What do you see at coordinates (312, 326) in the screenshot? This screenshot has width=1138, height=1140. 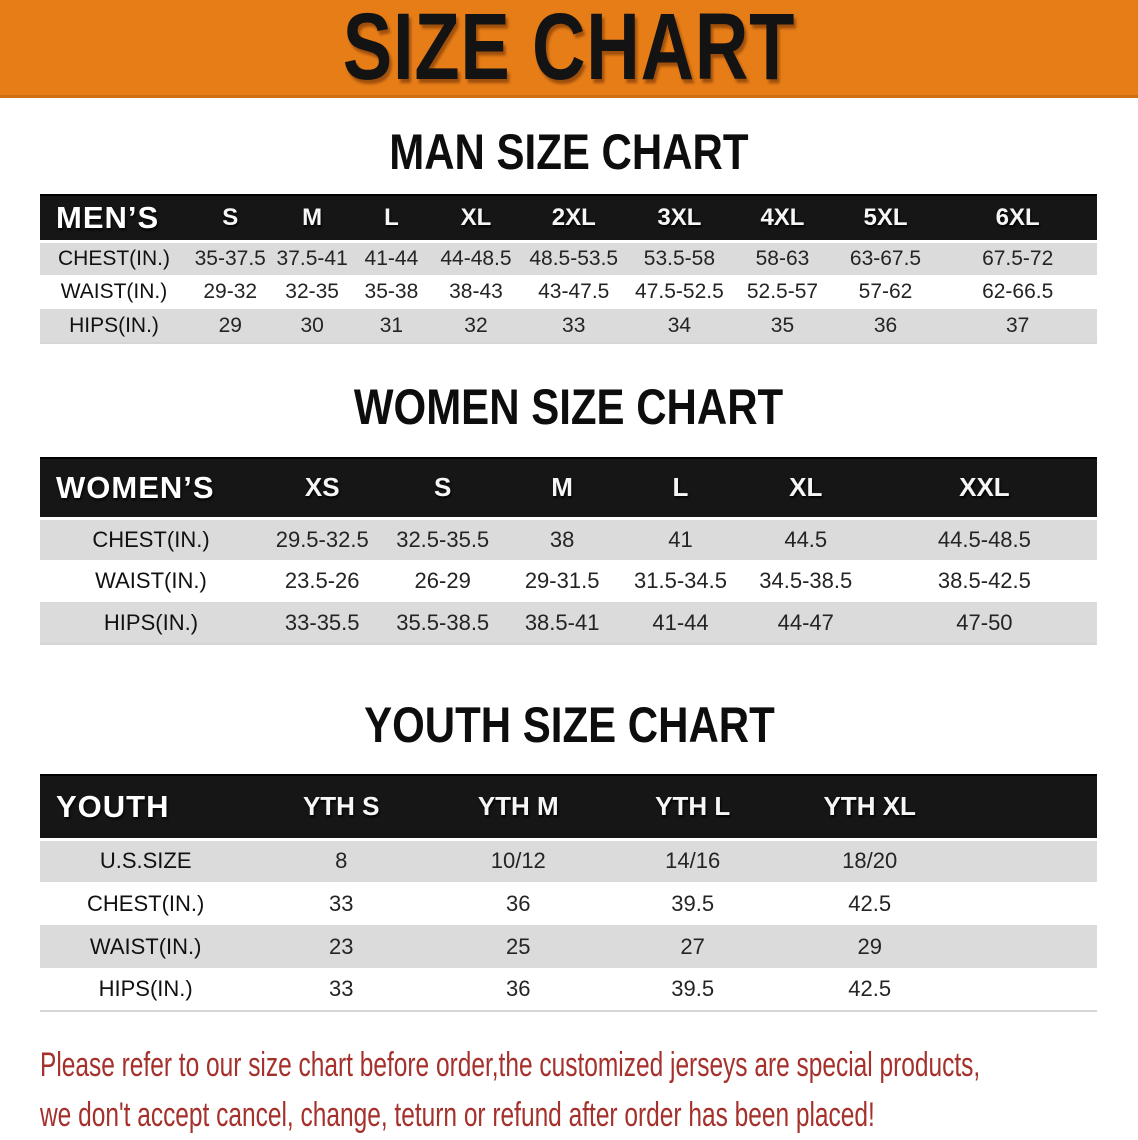 I see `value-cell: 30` at bounding box center [312, 326].